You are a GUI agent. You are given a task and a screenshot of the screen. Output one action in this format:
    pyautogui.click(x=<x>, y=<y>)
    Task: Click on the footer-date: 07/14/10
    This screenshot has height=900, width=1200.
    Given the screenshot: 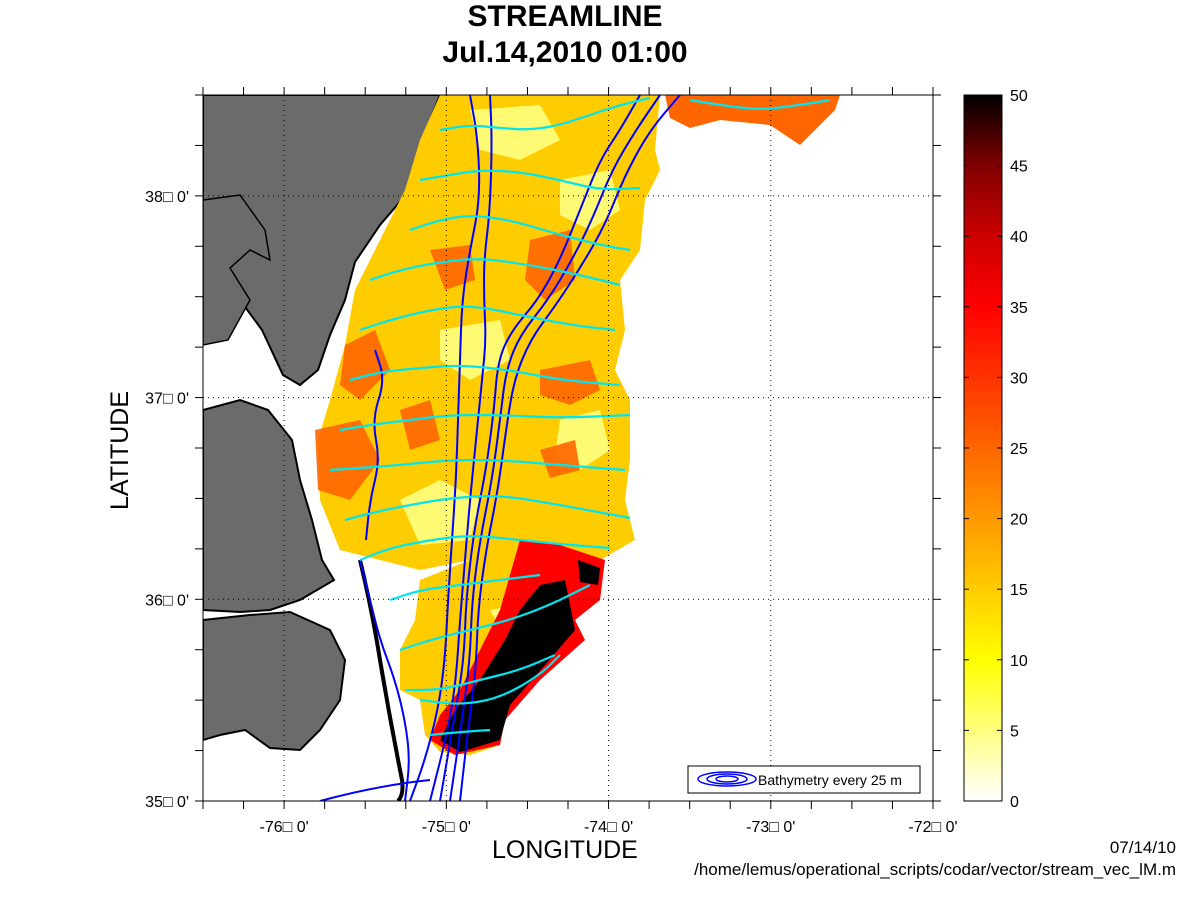 What is the action you would take?
    pyautogui.click(x=1142, y=847)
    